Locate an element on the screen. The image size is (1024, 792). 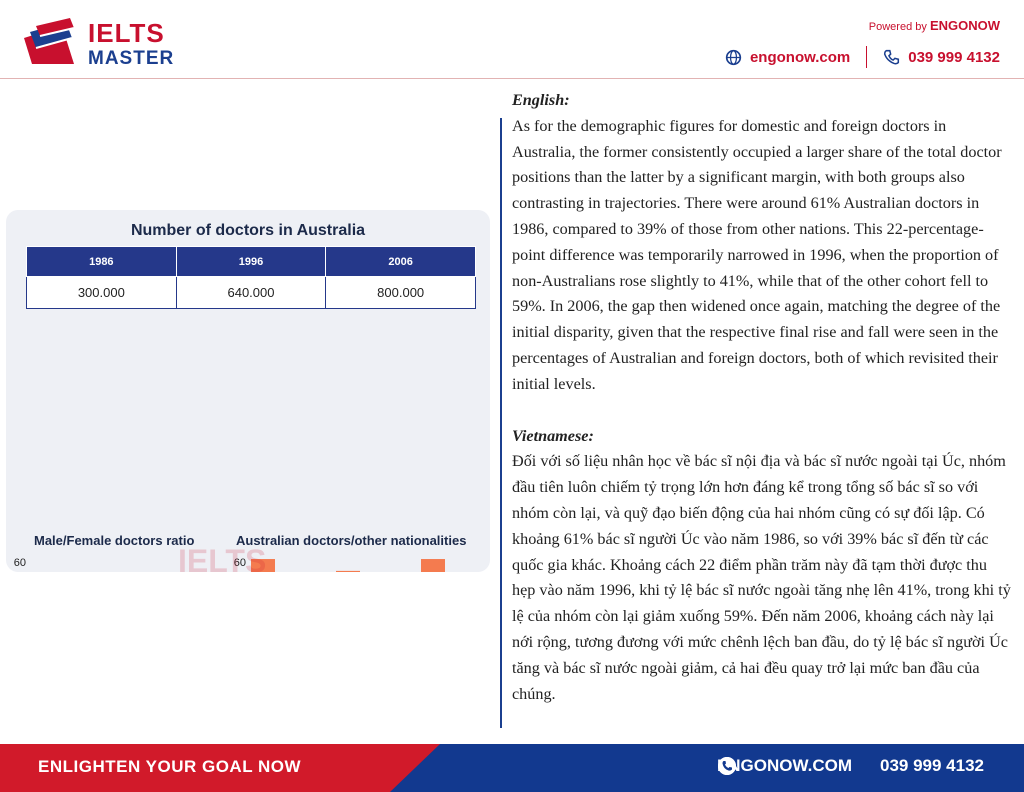
footer-website-link: ENGONOW.COM is located at coordinates (784, 765).